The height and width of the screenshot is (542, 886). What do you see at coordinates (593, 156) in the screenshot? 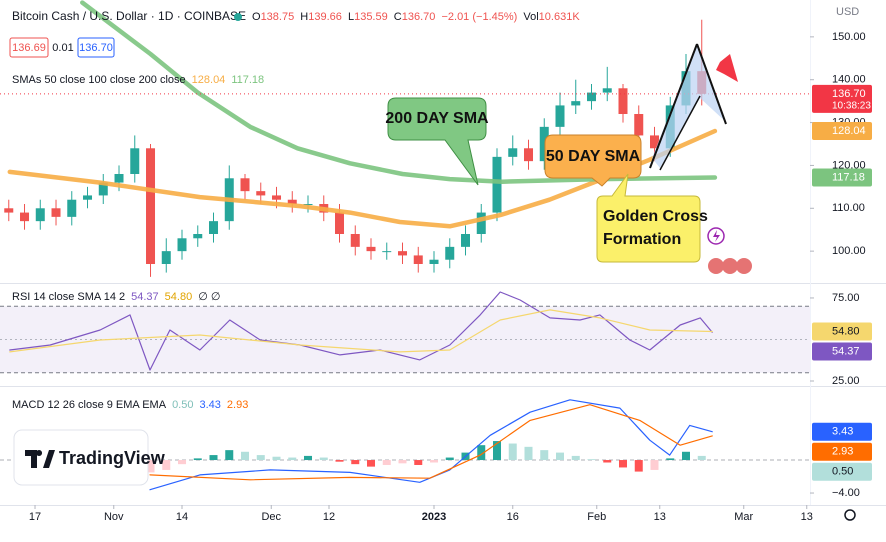
I see `annotation-text: 50 DAY SMA` at bounding box center [593, 156].